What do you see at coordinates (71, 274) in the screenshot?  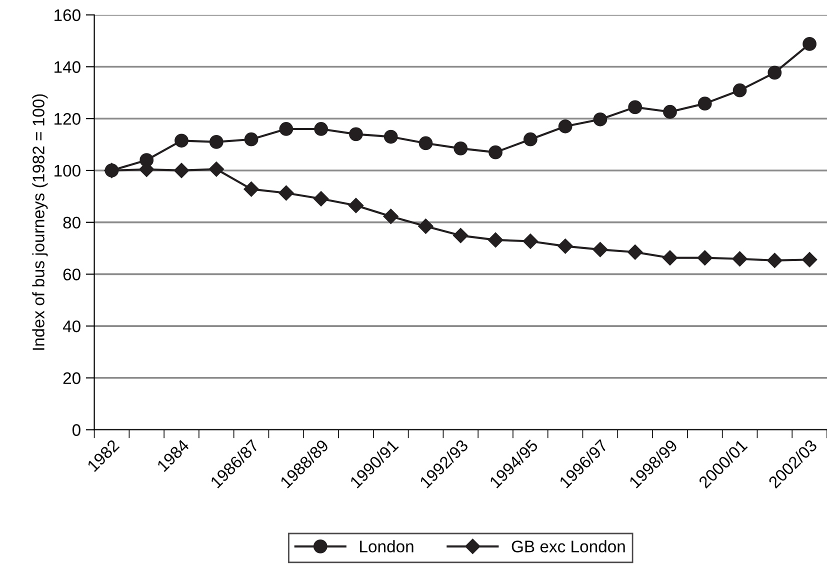 I see `y-tick-label: 60` at bounding box center [71, 274].